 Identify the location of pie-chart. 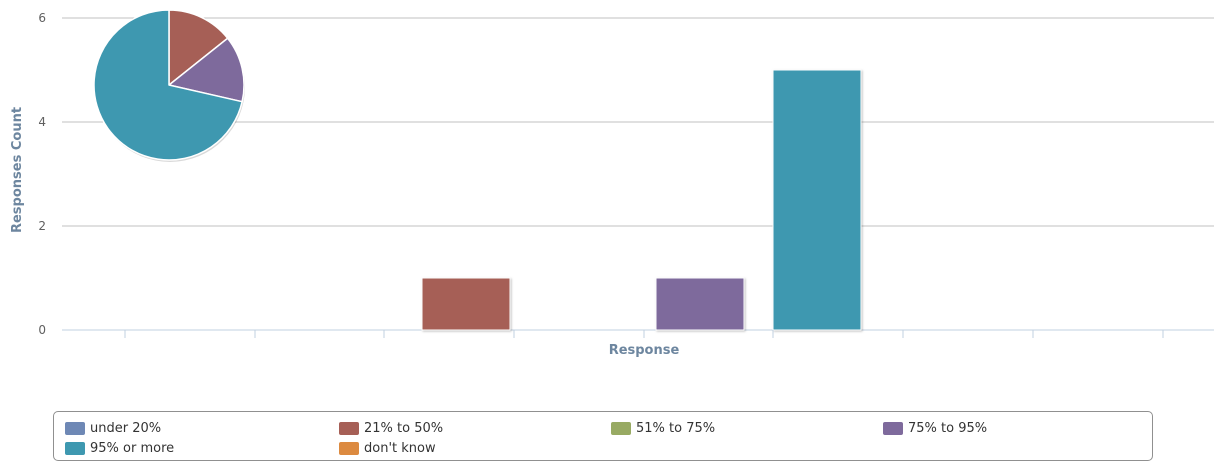
(169, 85).